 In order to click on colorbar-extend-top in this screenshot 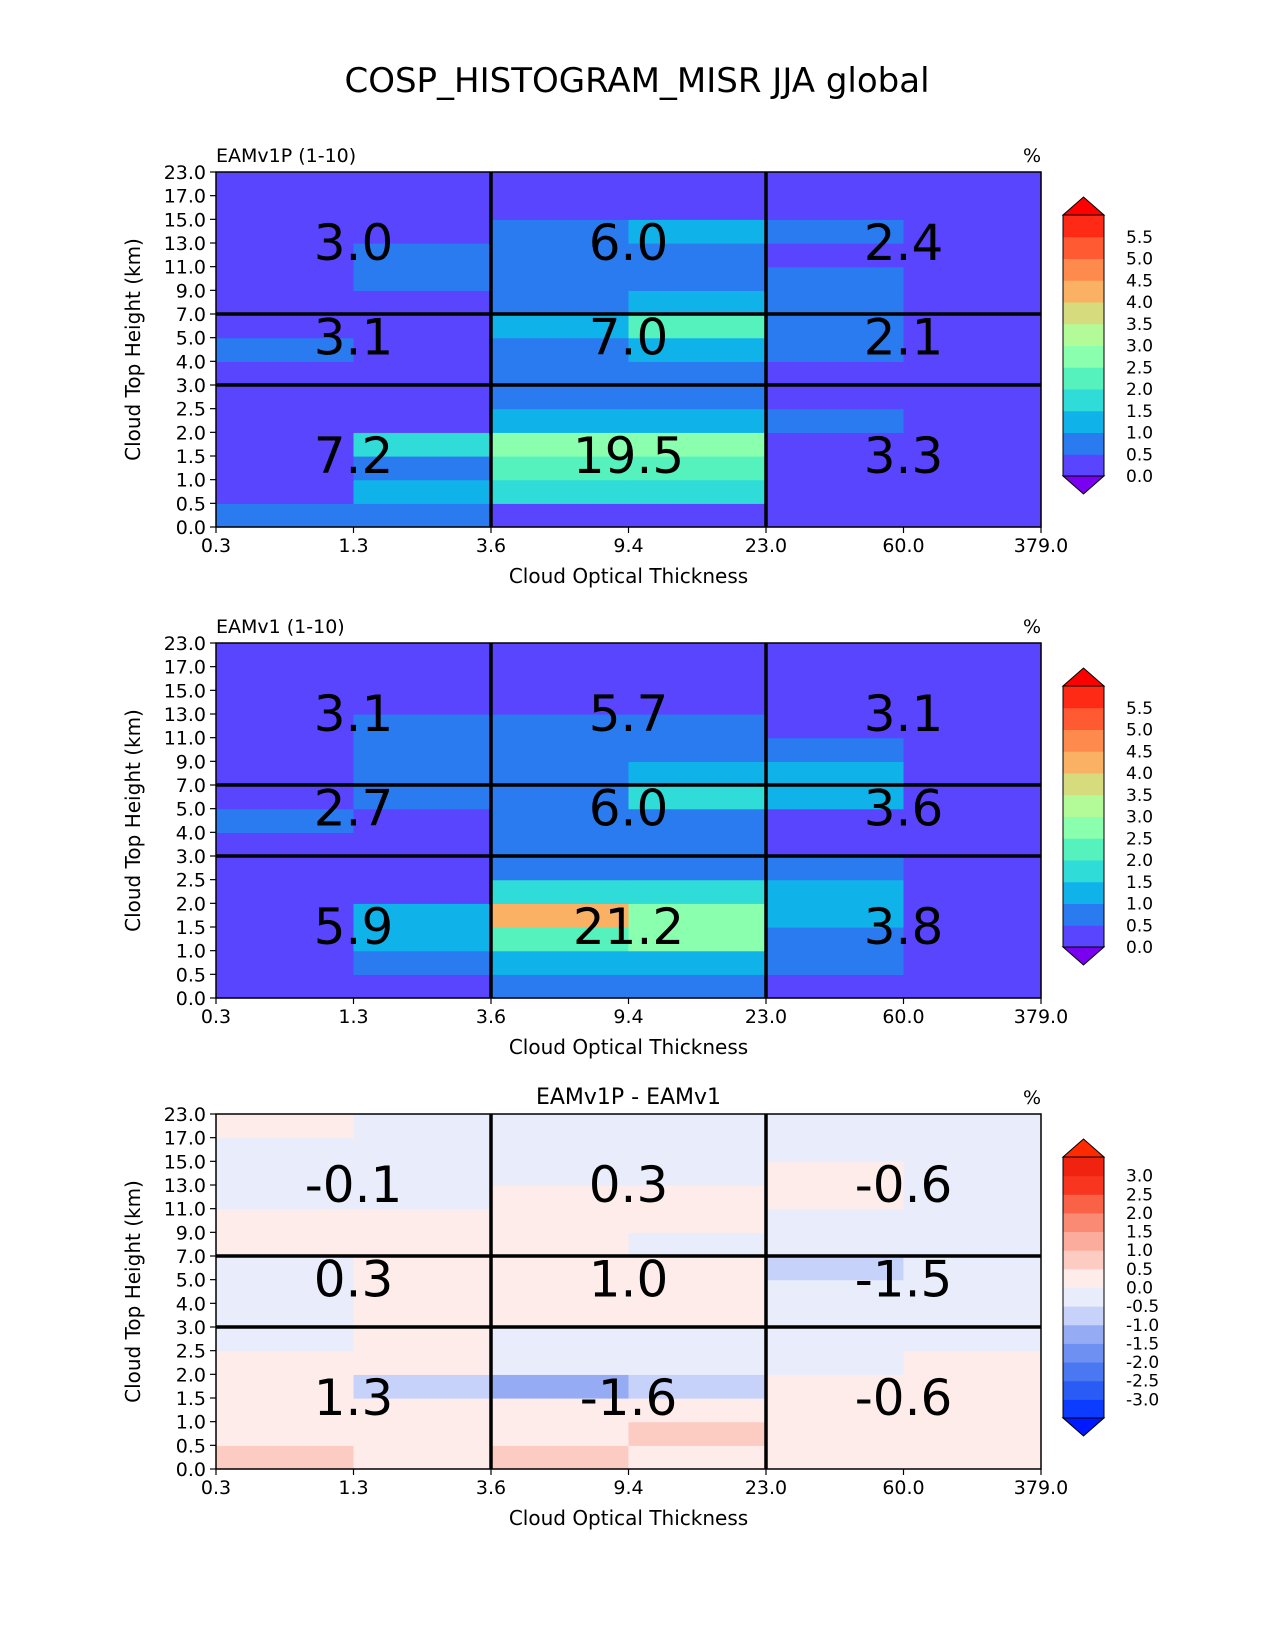, I will do `click(1083, 206)`.